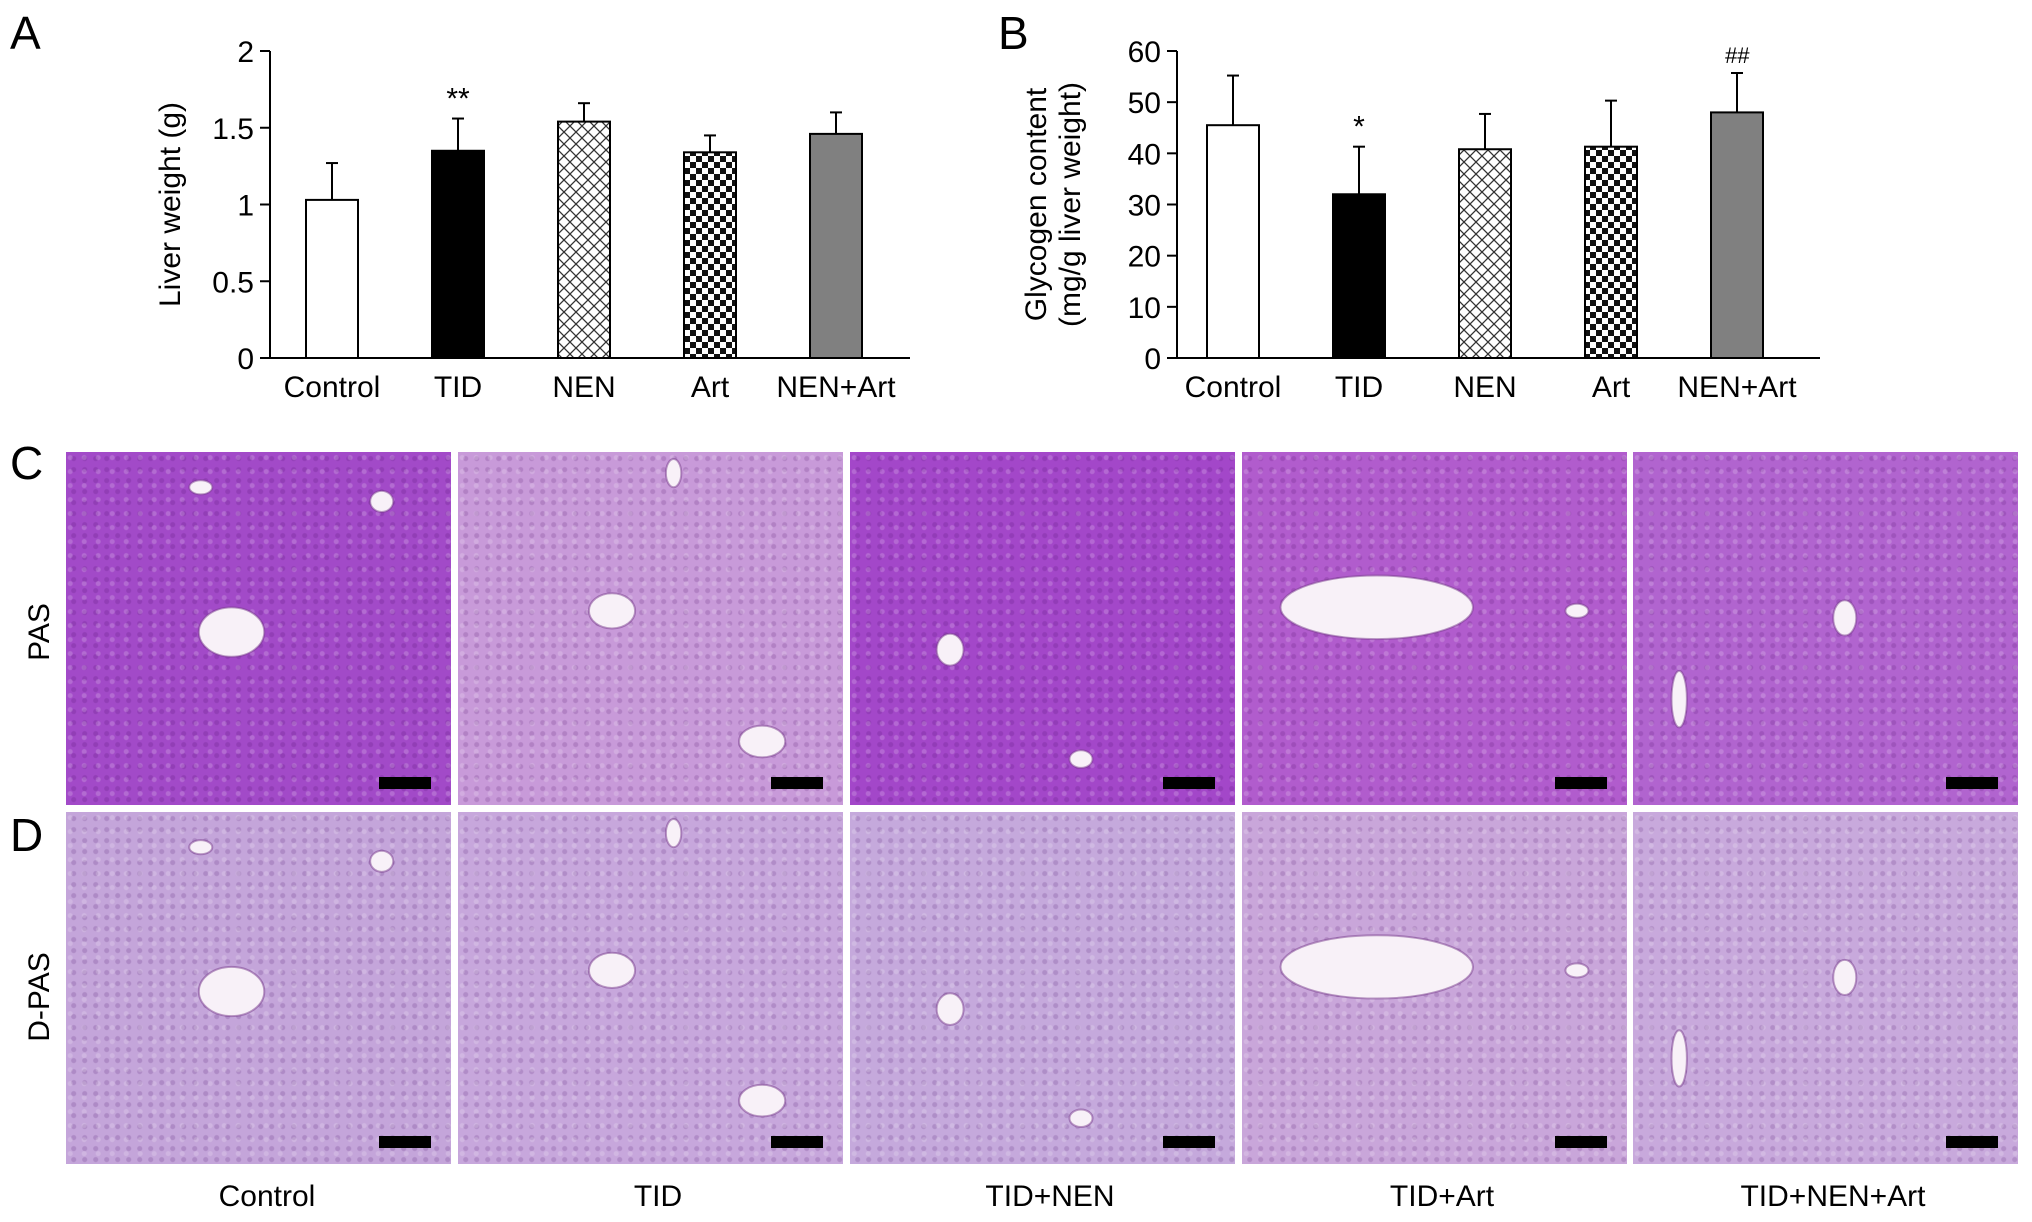 The width and height of the screenshot is (2032, 1222). I want to click on column-label-tid-art: TID+Art, so click(1442, 1196).